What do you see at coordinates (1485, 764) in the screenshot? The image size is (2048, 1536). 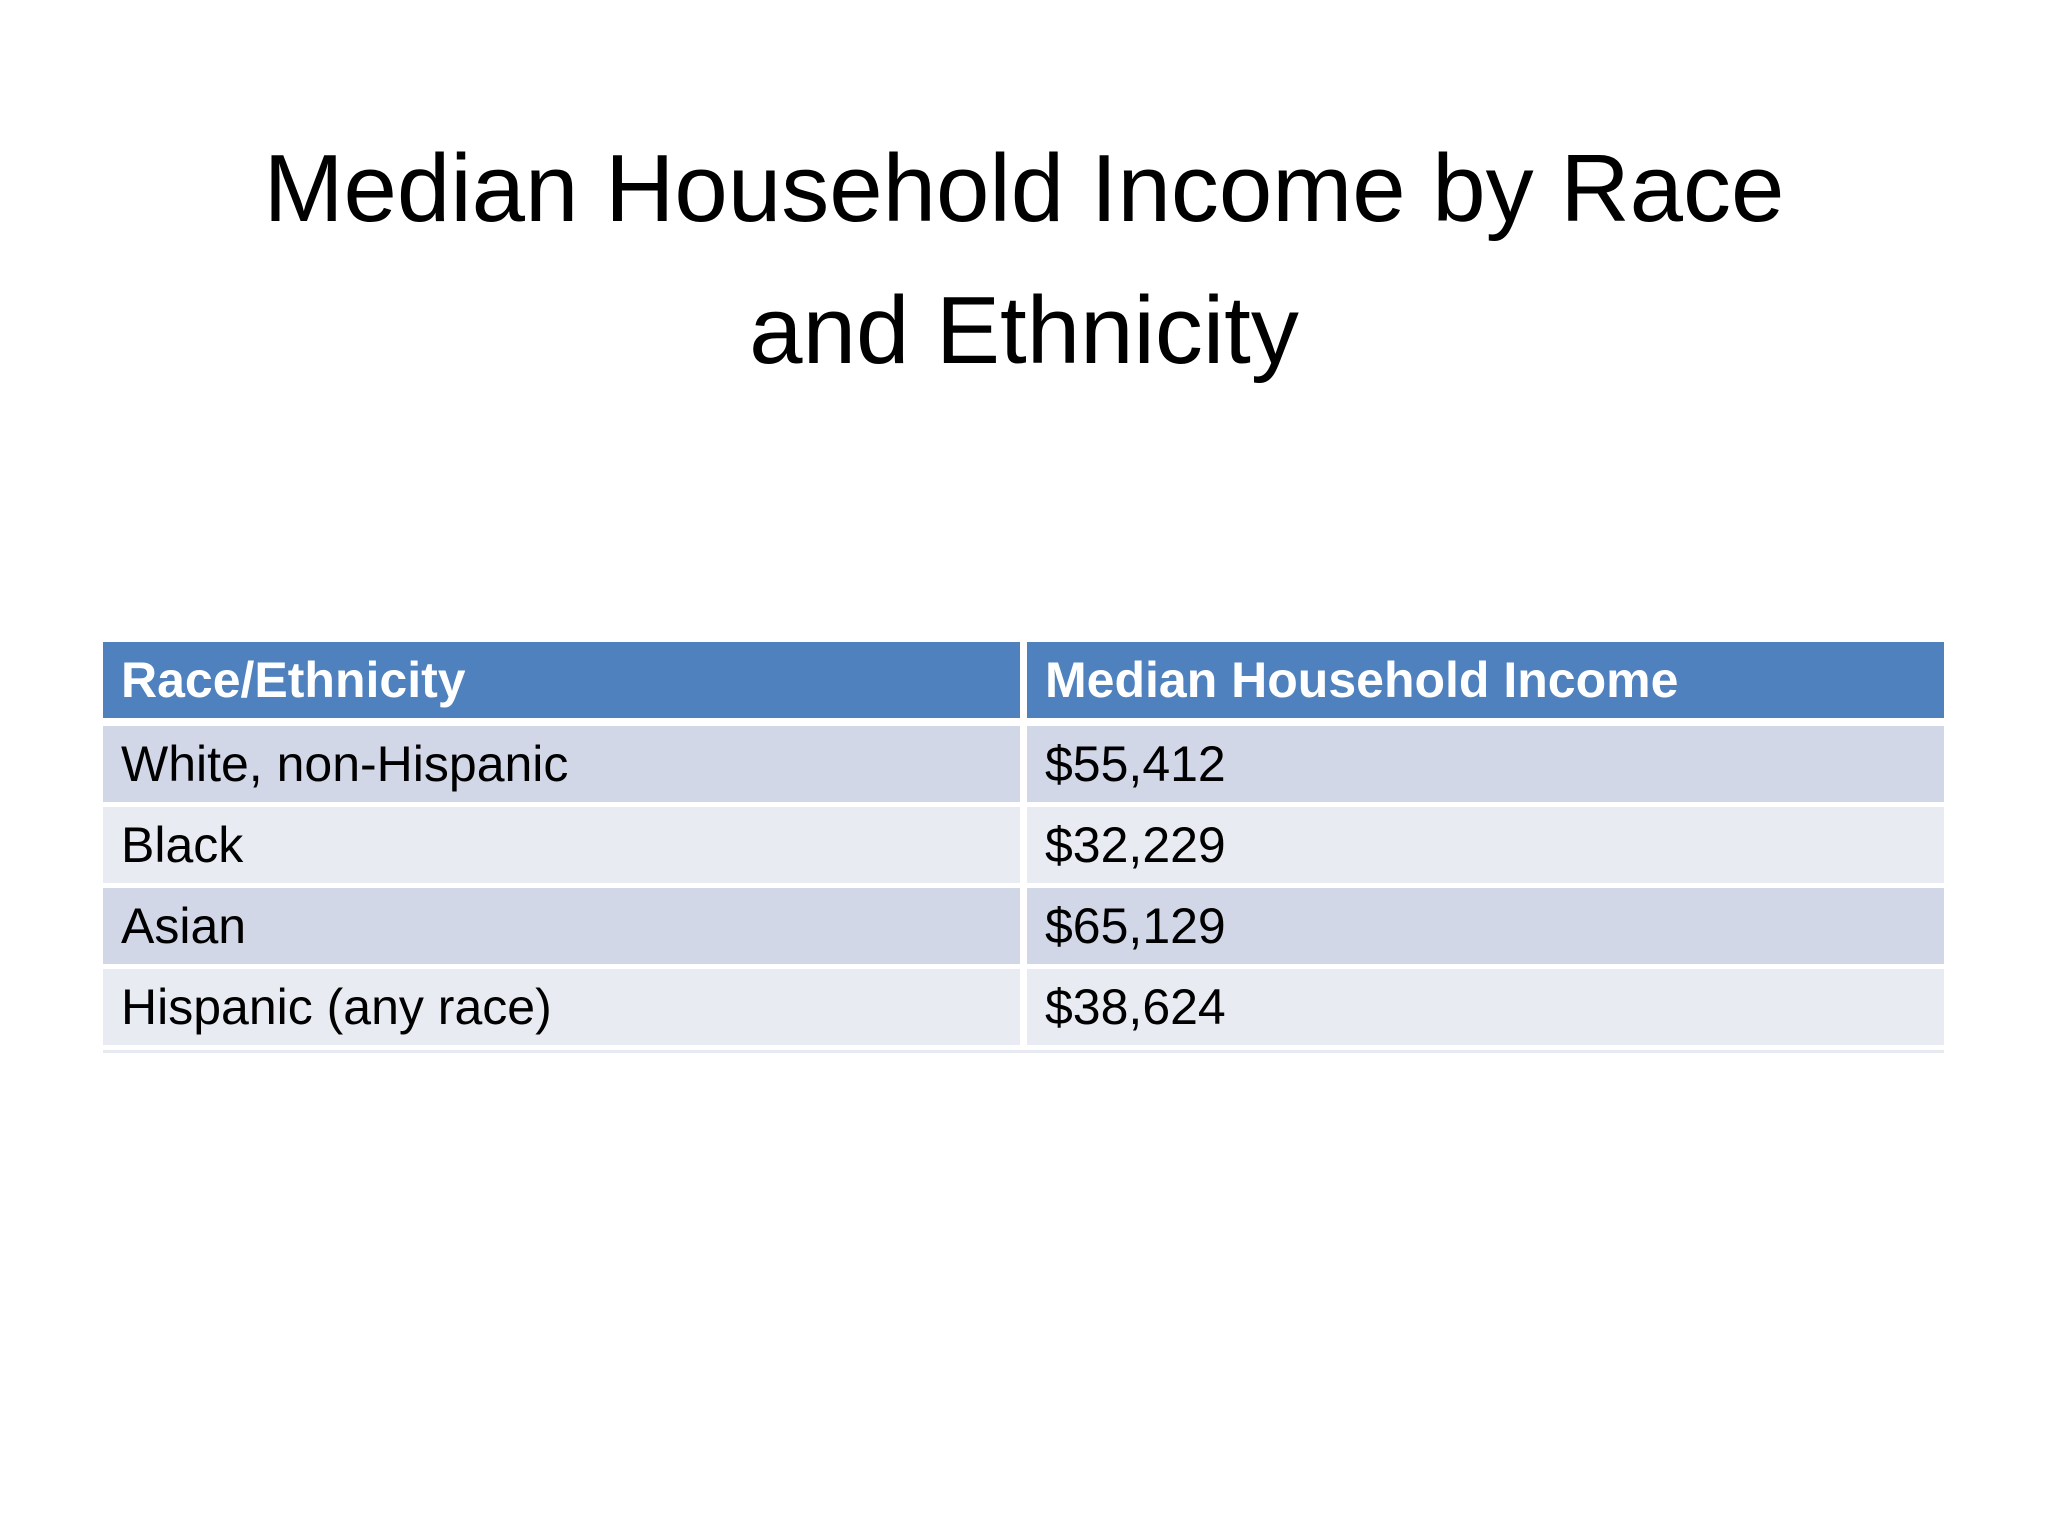 I see `income-cell: $55,412` at bounding box center [1485, 764].